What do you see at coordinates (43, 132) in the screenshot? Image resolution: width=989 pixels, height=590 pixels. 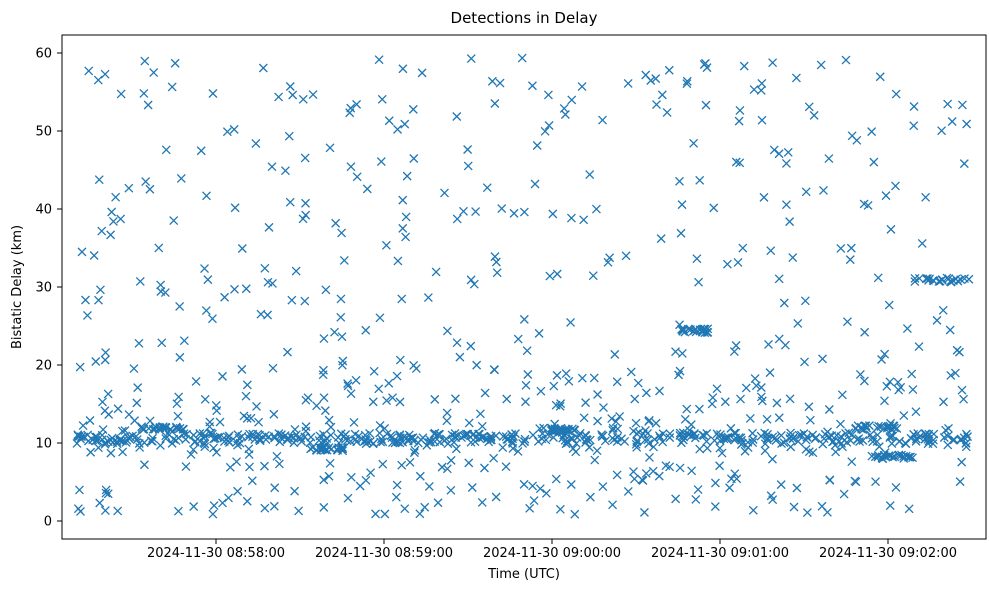 I see `y-tick-label-50: 50` at bounding box center [43, 132].